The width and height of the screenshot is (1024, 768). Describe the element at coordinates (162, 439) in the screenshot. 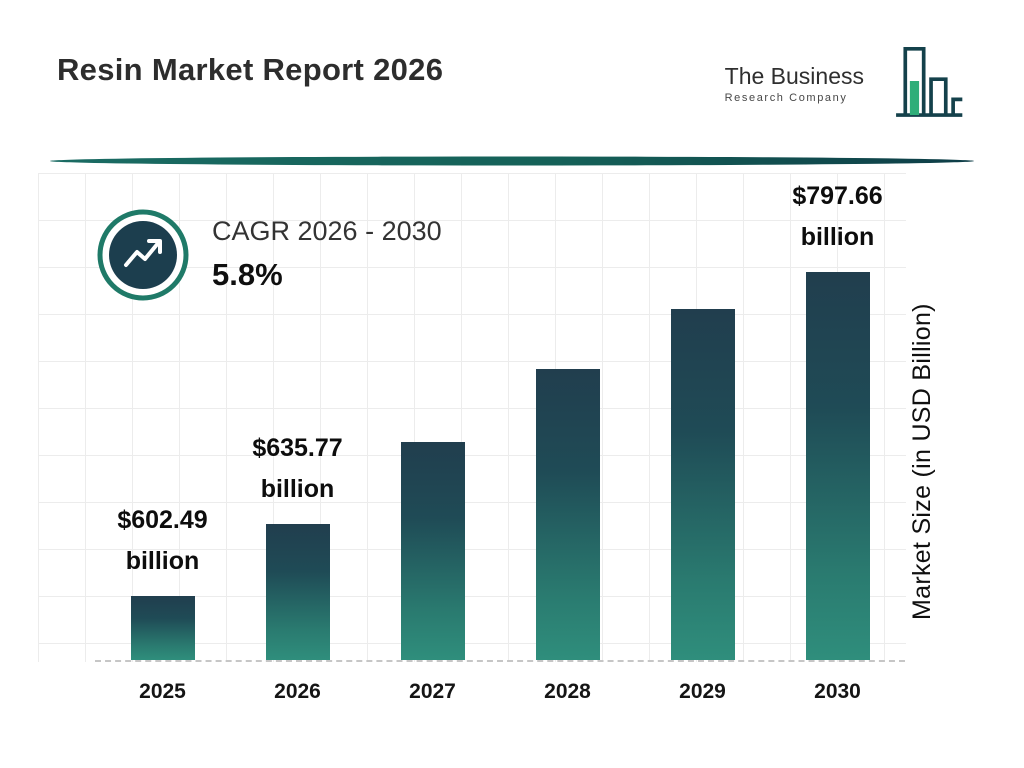

I see `bar-slot-2025: $602.49 billion 2025` at that location.